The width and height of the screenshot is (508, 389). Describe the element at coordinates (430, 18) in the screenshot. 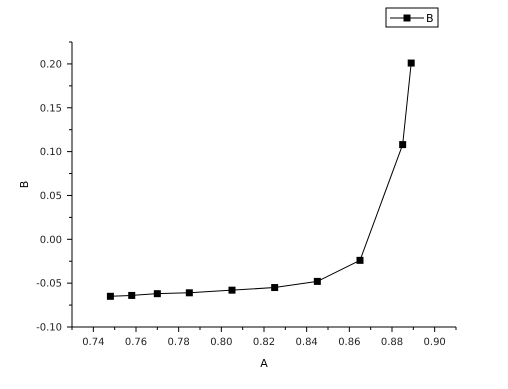

I see `legend-label: B` at that location.